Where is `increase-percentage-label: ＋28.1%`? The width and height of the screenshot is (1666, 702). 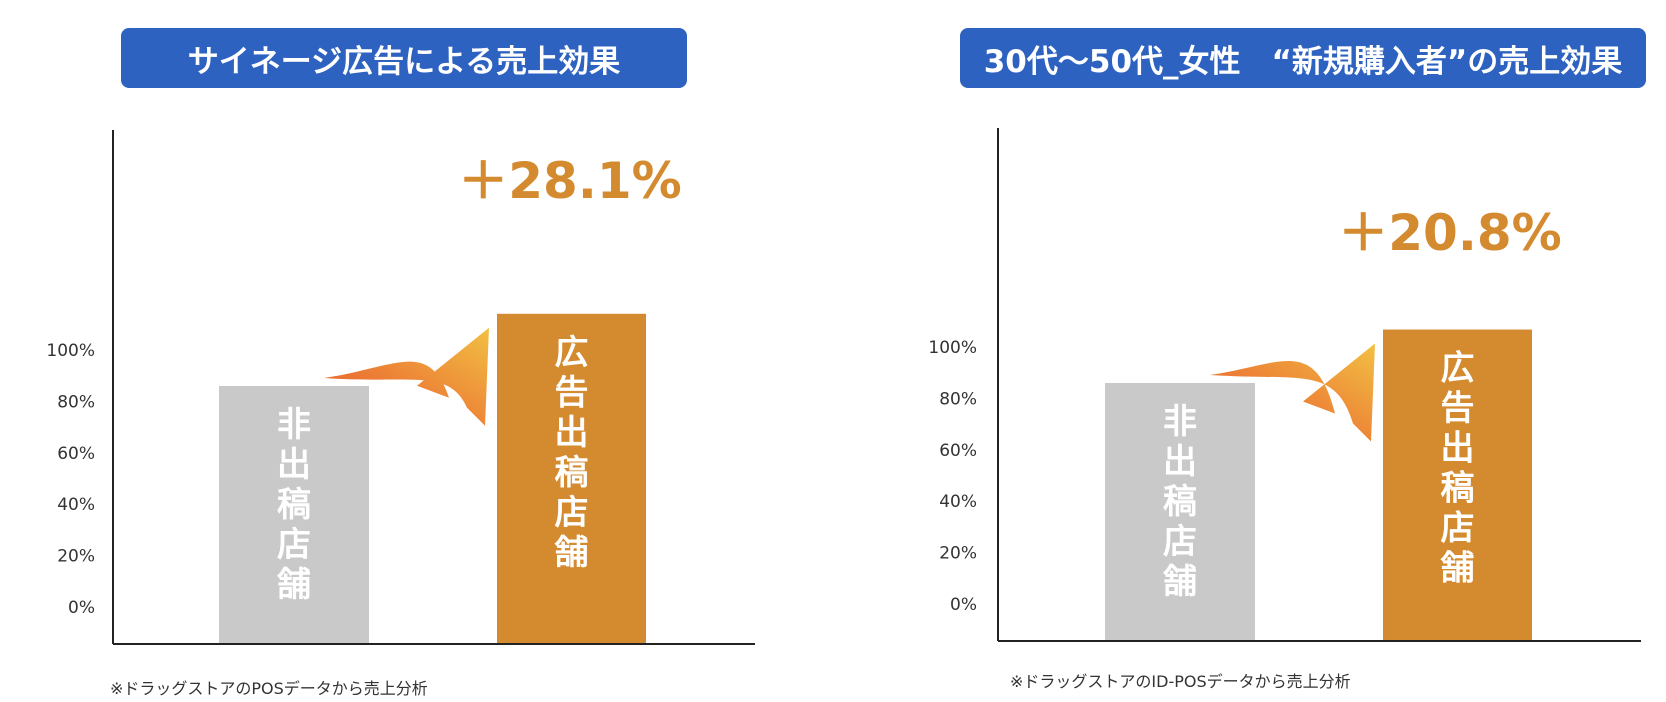 increase-percentage-label: ＋28.1% is located at coordinates (569, 181).